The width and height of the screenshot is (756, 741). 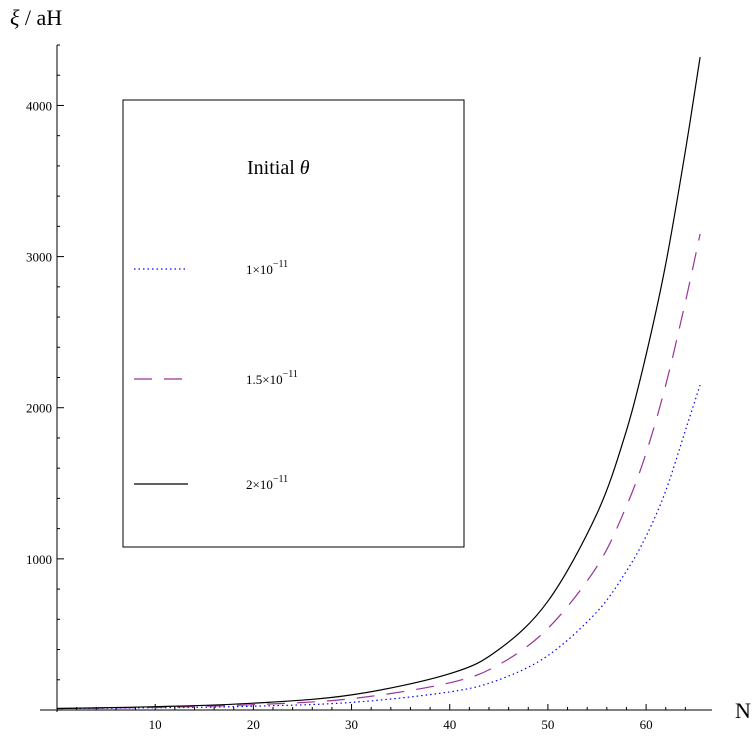 I want to click on x-tick-label: 40, so click(x=449, y=724).